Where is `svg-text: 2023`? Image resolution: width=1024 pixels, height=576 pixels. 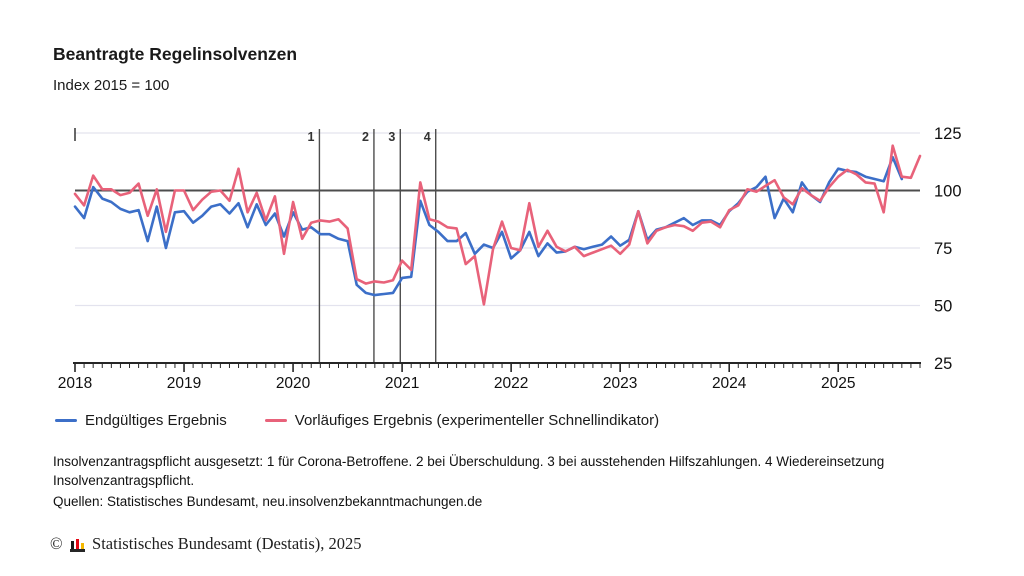 svg-text: 2023 is located at coordinates (620, 383).